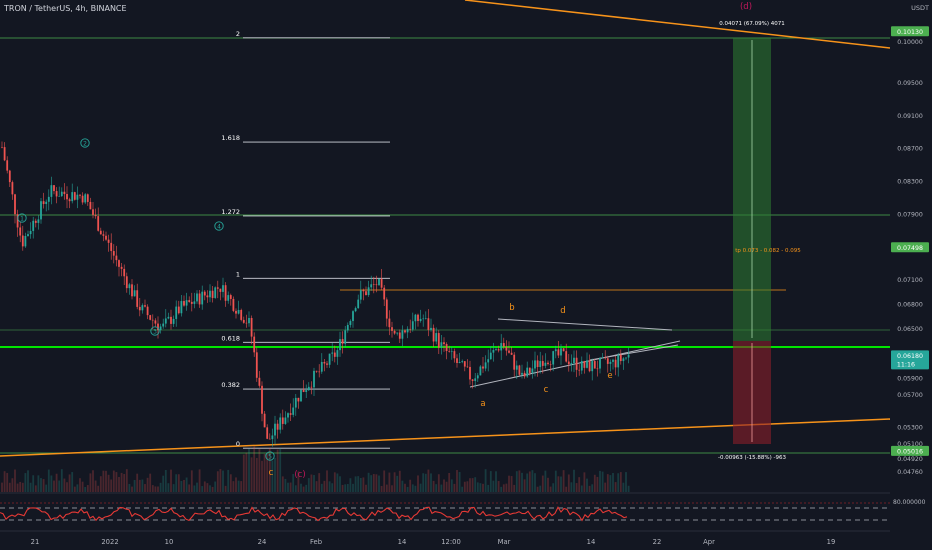 The height and width of the screenshot is (550, 932). I want to click on time-axis, so click(445, 540).